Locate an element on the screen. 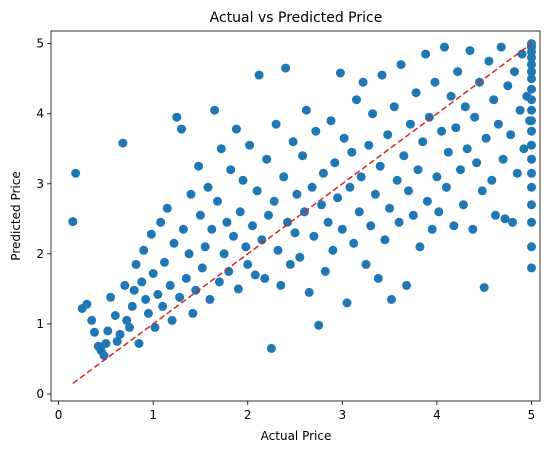  y-tick-label: 0 is located at coordinates (40, 394).